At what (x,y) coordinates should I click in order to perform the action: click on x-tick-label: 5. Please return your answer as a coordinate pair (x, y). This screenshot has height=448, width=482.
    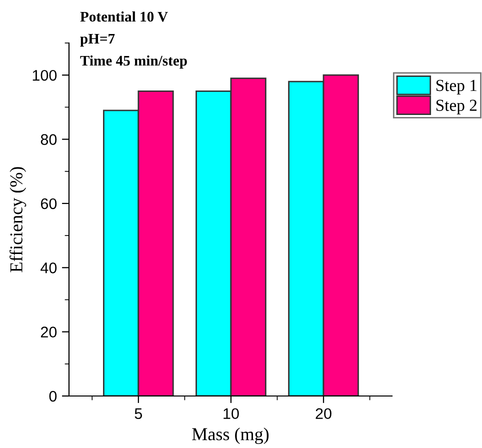
    Looking at the image, I should click on (138, 414).